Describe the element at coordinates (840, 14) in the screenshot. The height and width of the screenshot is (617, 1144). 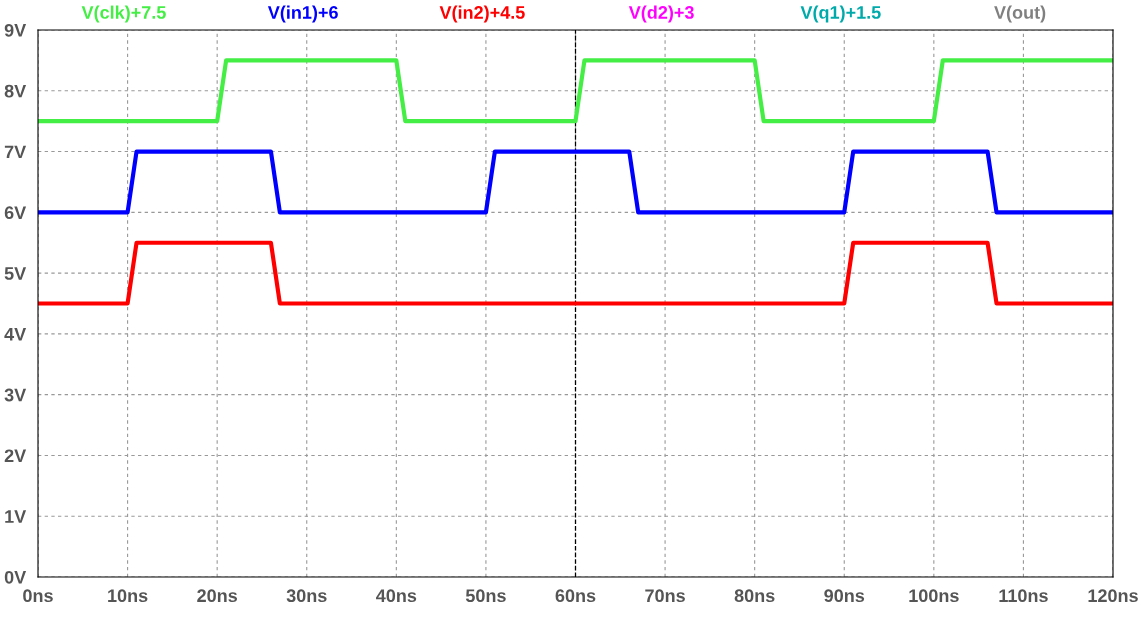
I see `legend-label: V(q1)+1.5` at that location.